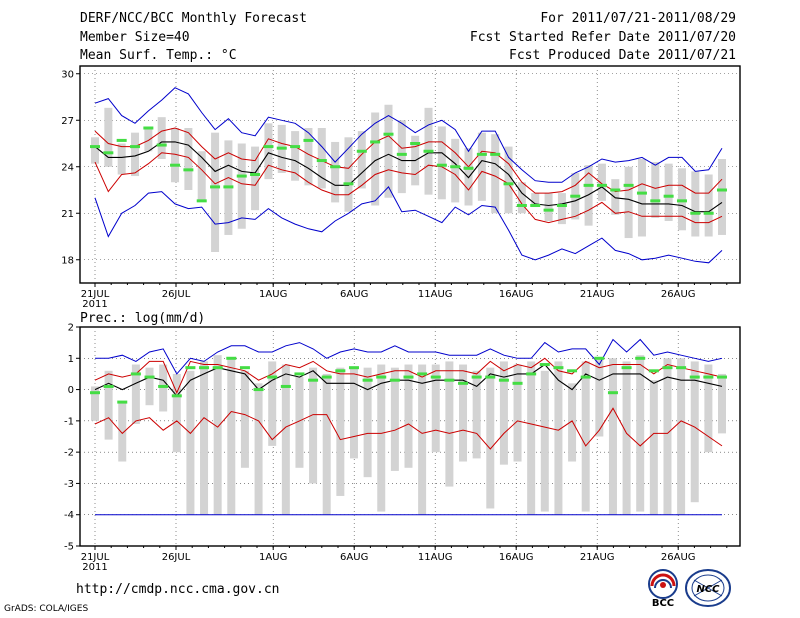  Describe the element at coordinates (94, 567) in the screenshot. I see `x-year-label: 2011` at that location.